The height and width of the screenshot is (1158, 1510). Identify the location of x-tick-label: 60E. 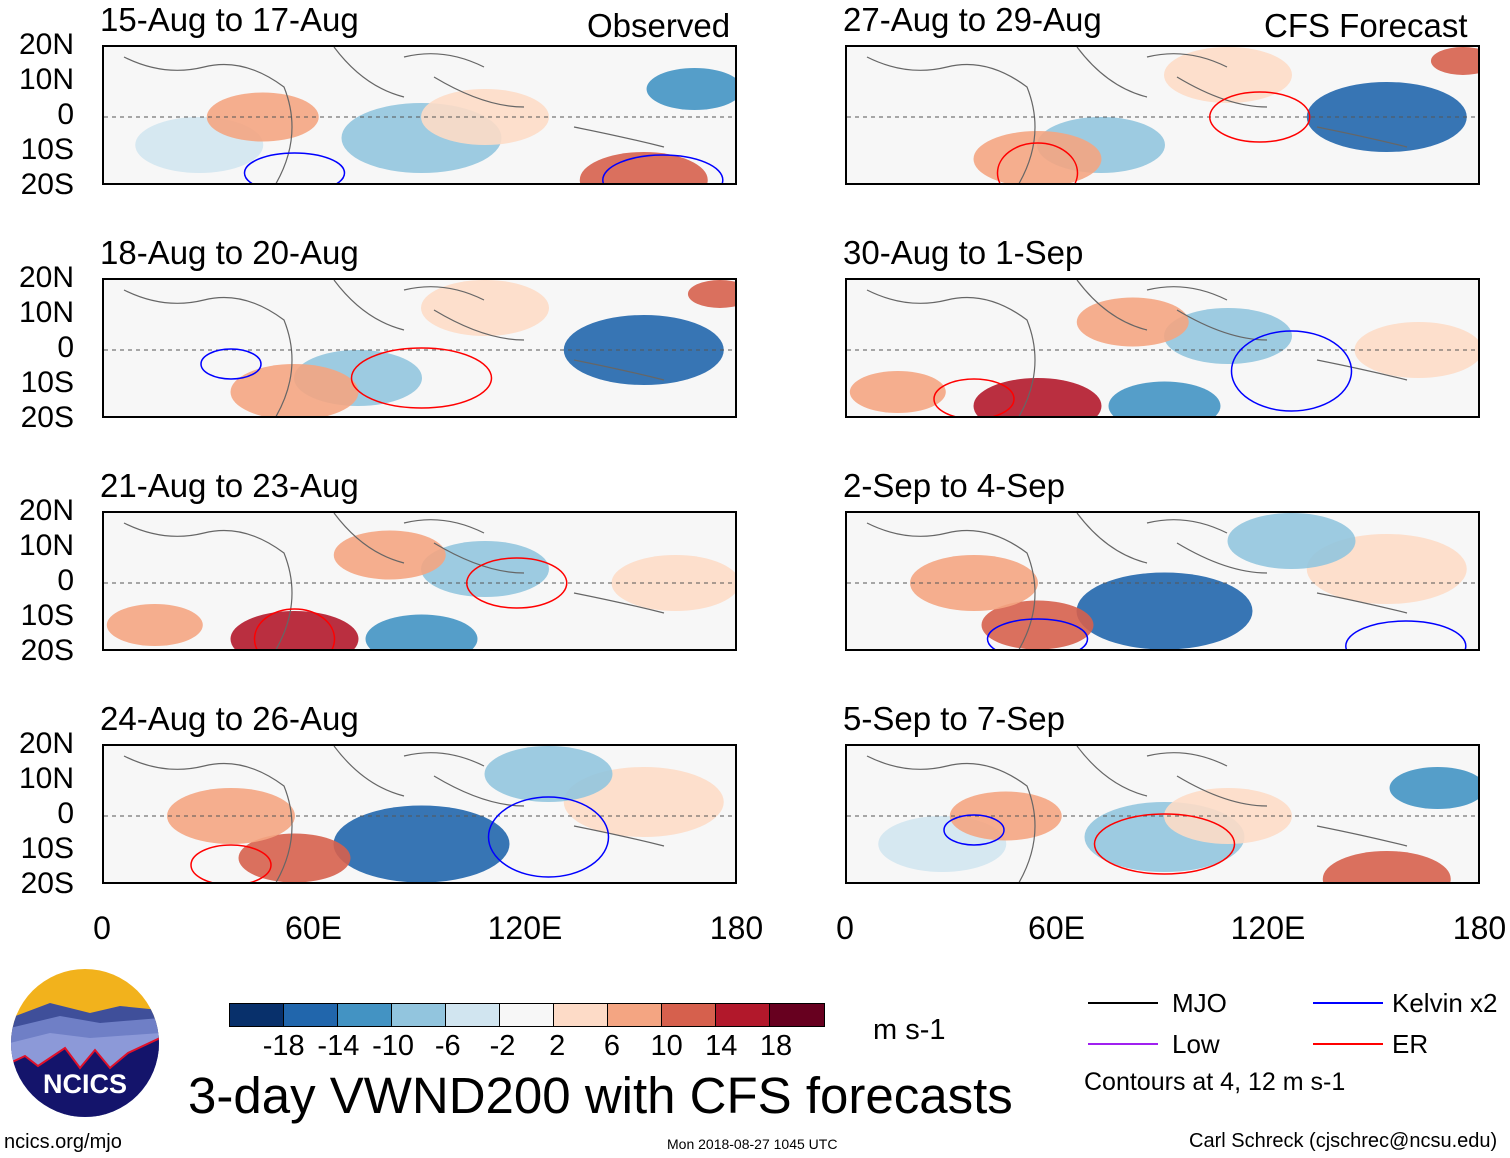
(1056, 928).